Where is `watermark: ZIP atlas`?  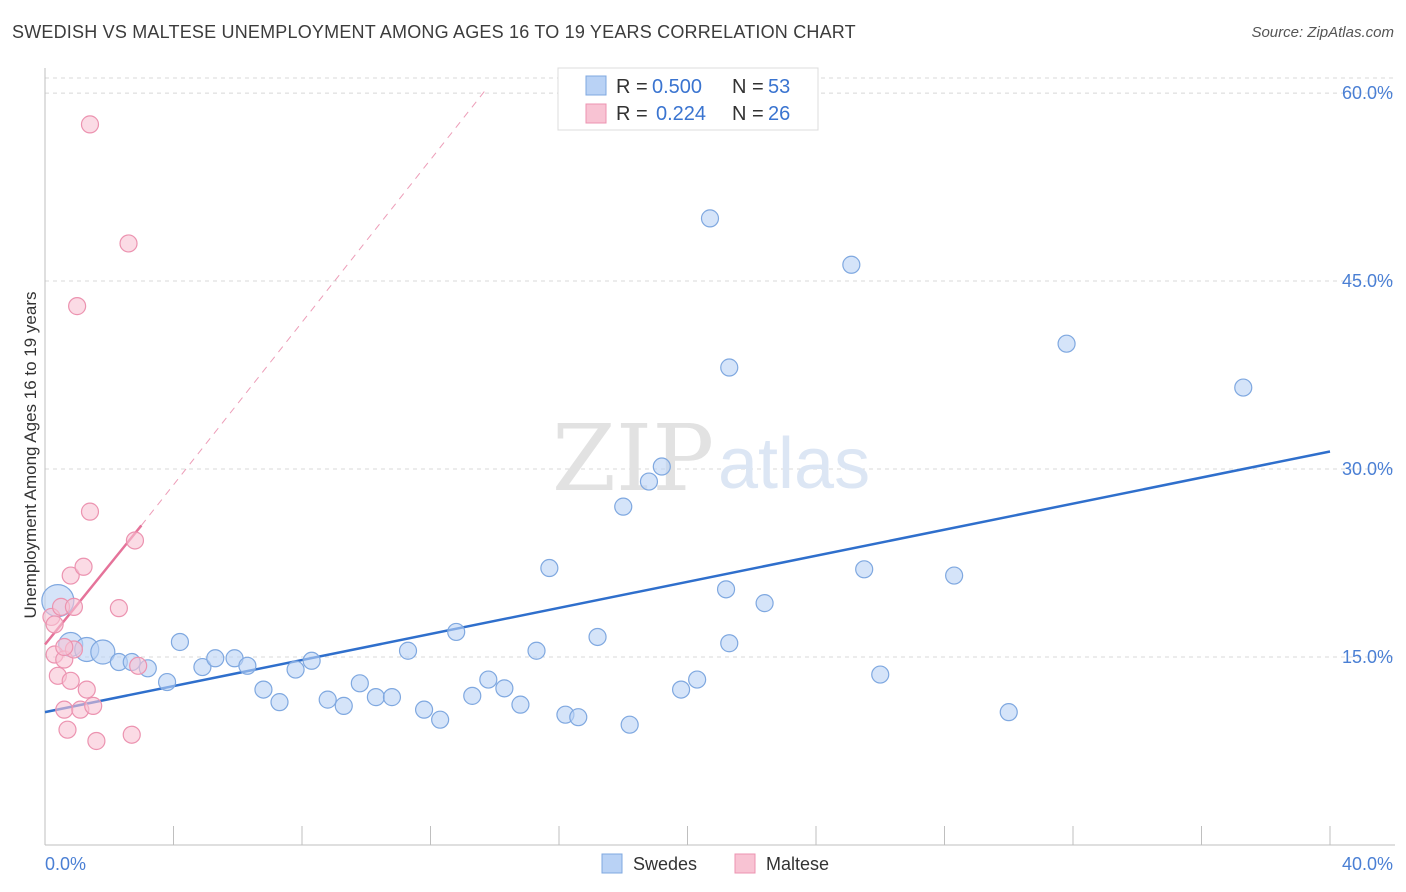
watermark: ZIP atlas is located at coordinates (711, 458).